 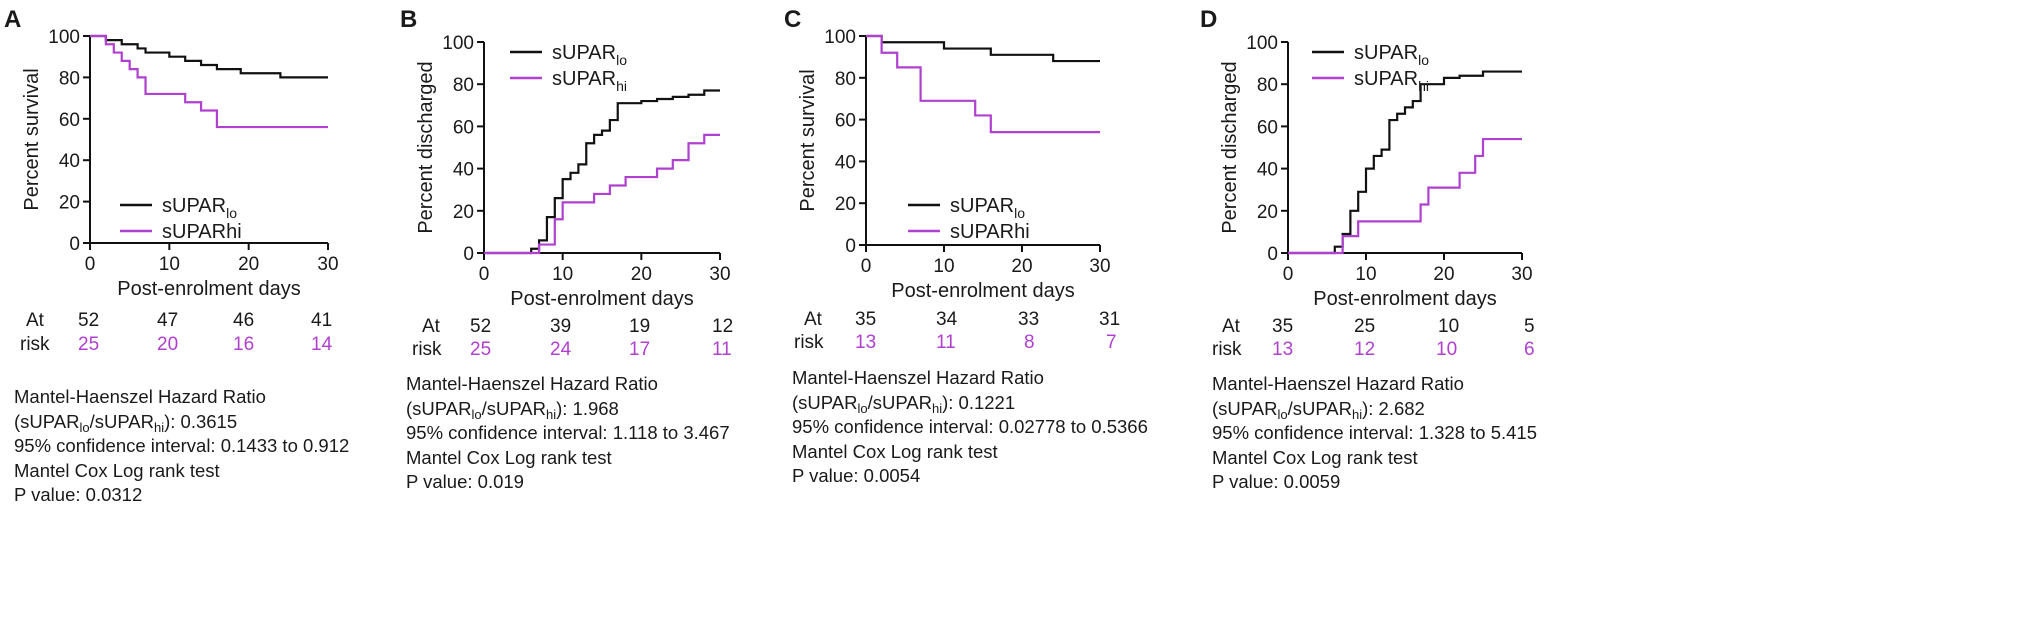 I want to click on at-risk-lo-3: 41, so click(x=322, y=320).